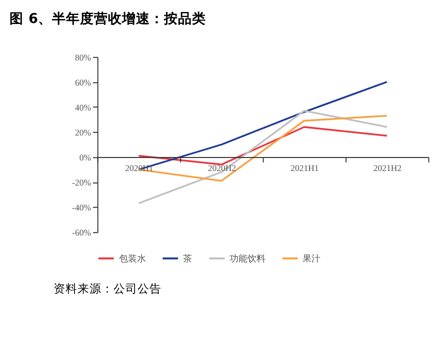 The width and height of the screenshot is (439, 340). Describe the element at coordinates (82, 233) in the screenshot. I see `y-tick-label: -60%` at that location.